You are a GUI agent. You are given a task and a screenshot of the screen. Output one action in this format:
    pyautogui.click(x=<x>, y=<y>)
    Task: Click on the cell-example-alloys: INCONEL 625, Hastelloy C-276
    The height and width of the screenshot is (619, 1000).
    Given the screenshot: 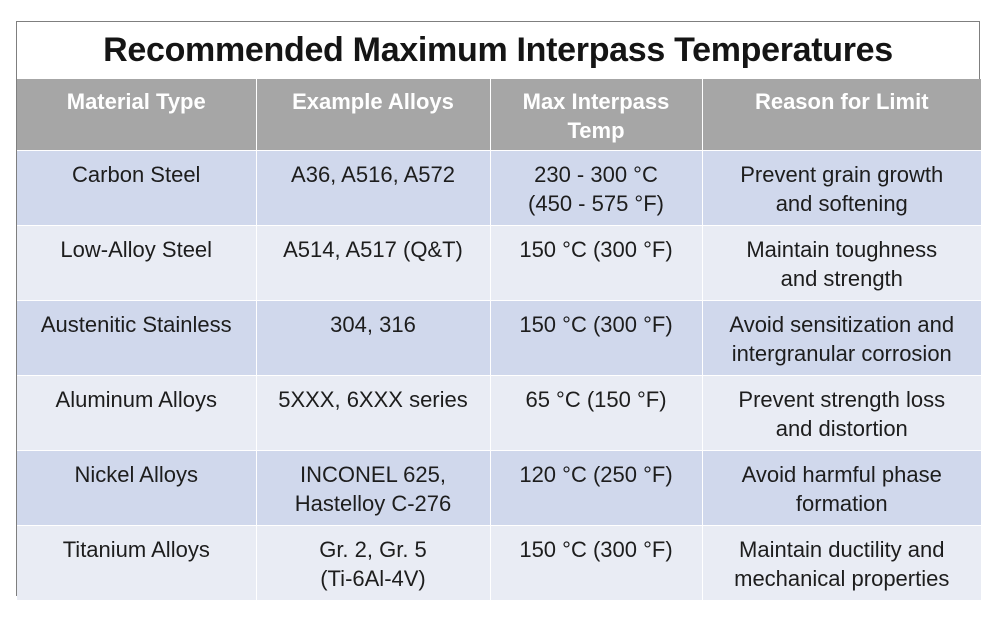 What is the action you would take?
    pyautogui.click(x=373, y=487)
    